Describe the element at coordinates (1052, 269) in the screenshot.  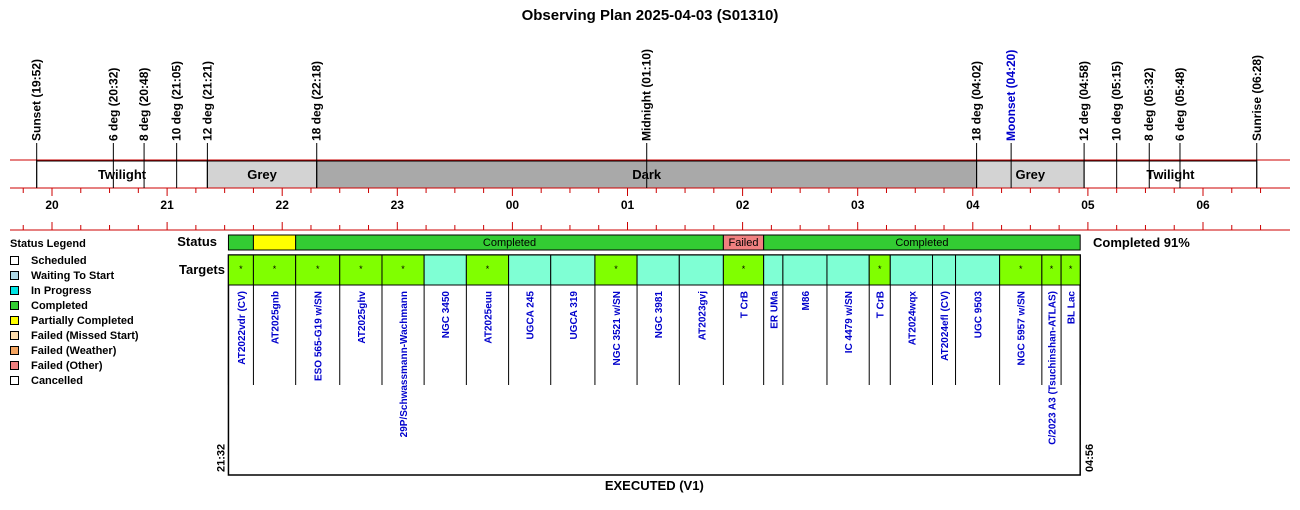
I see `target-marker-21: *` at that location.